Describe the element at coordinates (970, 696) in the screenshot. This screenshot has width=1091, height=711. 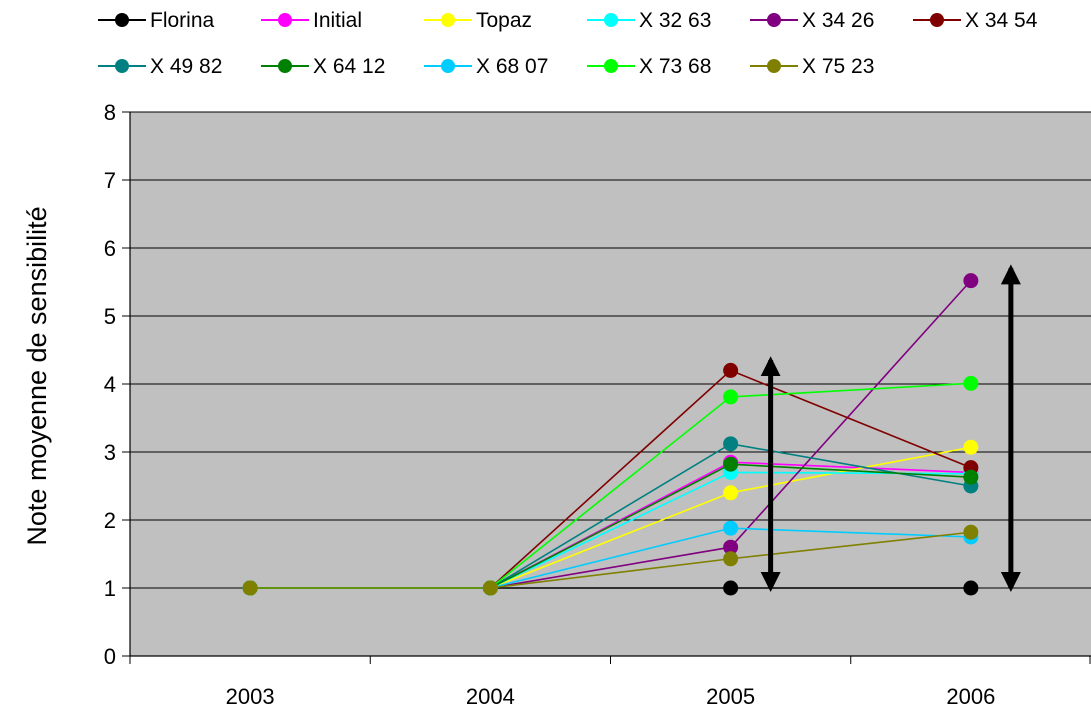
I see `x-tick-label: 2006` at that location.